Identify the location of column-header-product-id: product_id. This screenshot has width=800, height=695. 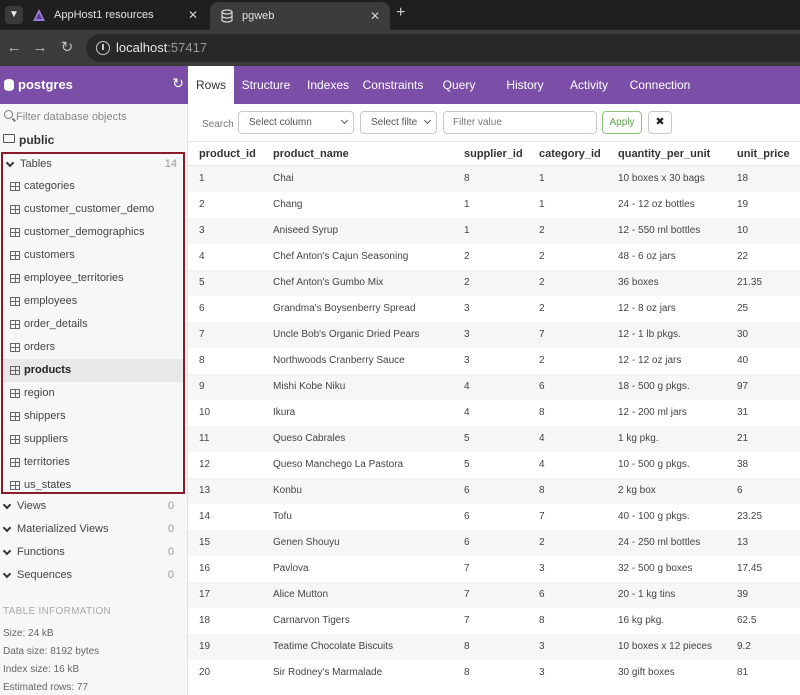
(227, 154).